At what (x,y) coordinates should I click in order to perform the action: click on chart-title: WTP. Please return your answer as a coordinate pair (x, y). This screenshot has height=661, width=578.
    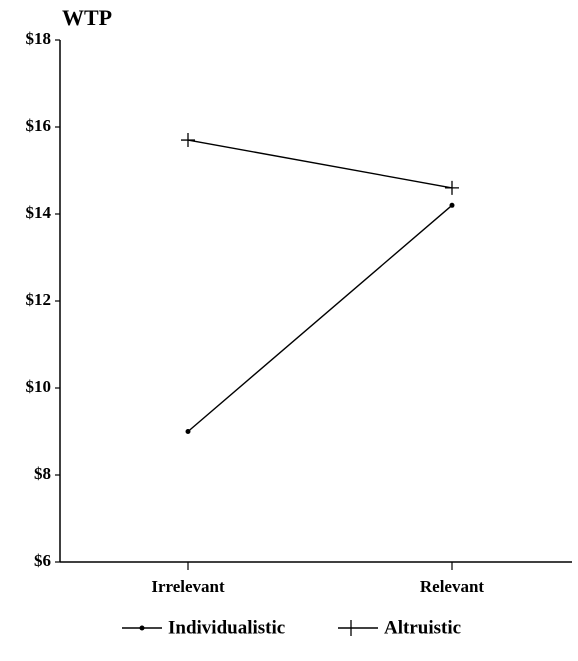
    Looking at the image, I should click on (87, 17).